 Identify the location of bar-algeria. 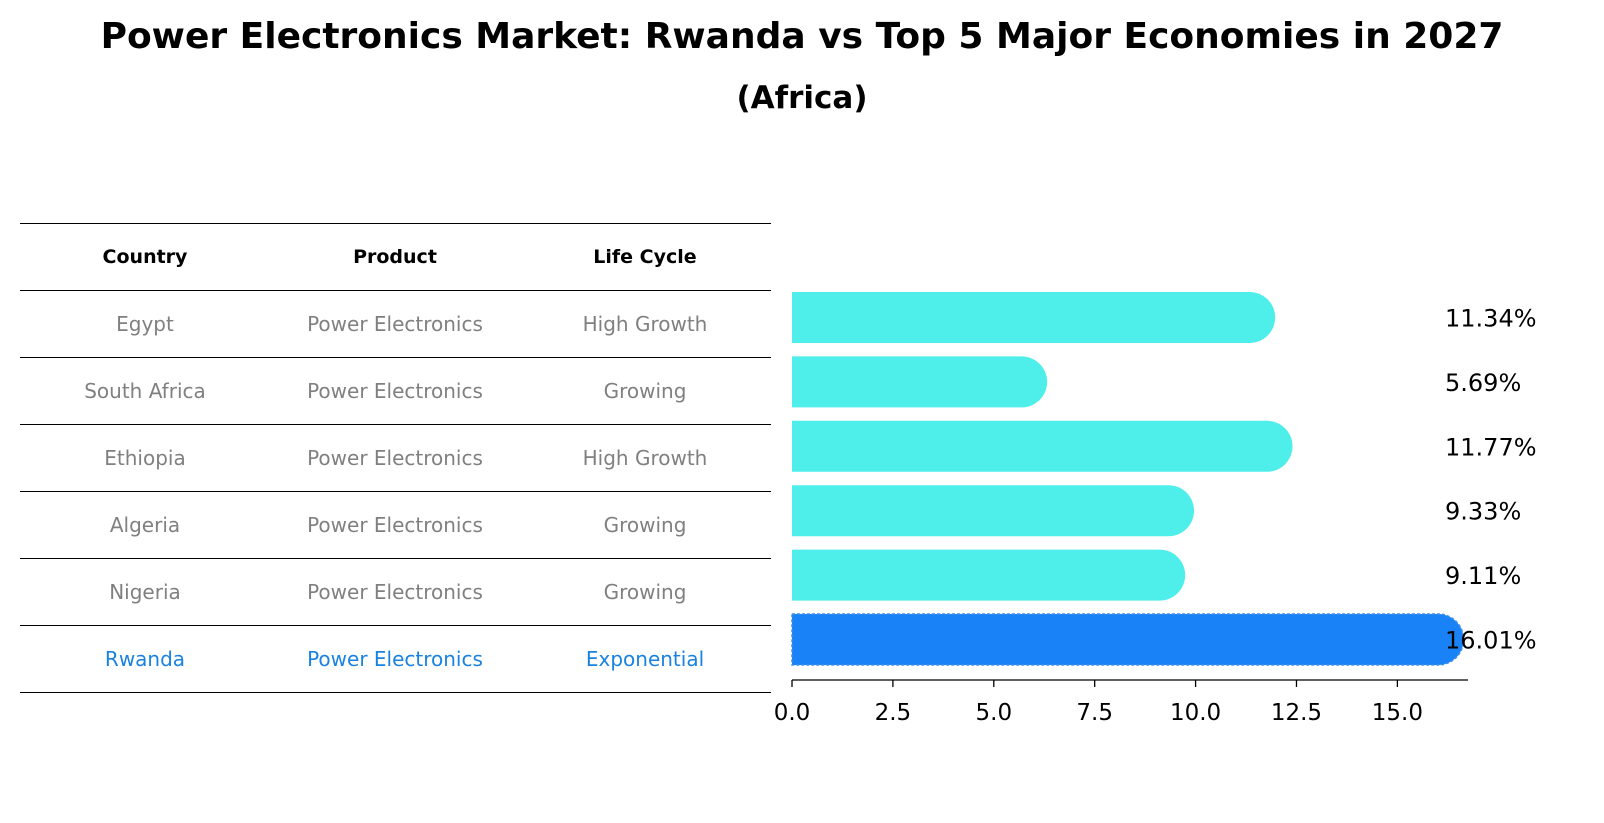
(993, 511).